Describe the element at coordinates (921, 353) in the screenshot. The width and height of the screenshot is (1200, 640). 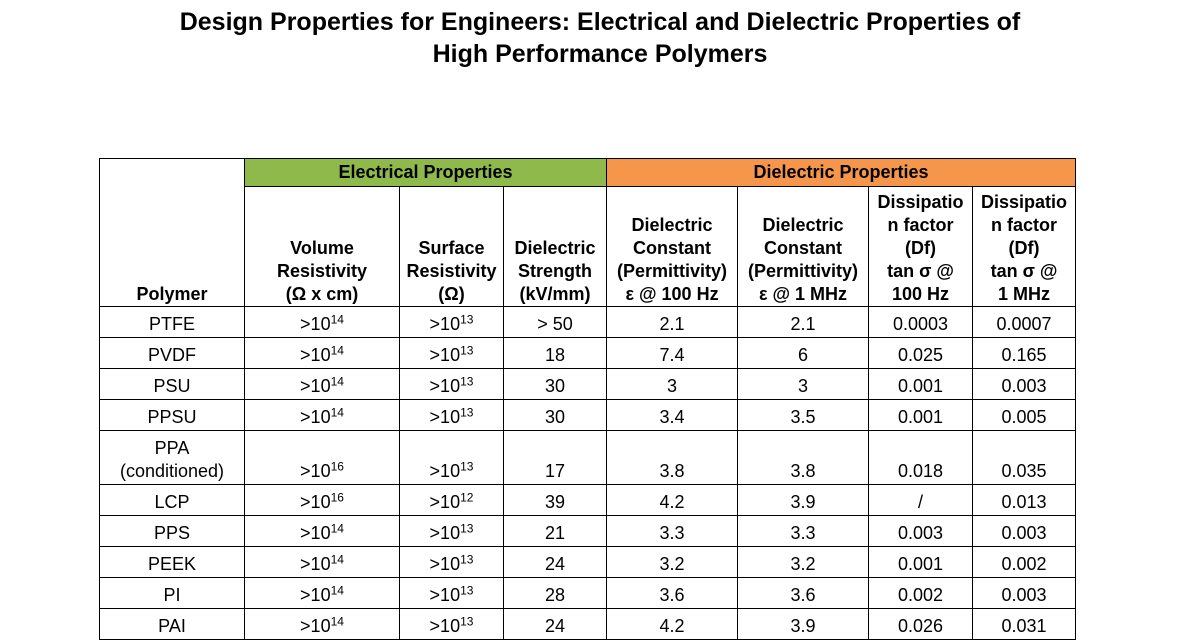
I see `cell-dissipation-factor-100hz: 0.025` at that location.